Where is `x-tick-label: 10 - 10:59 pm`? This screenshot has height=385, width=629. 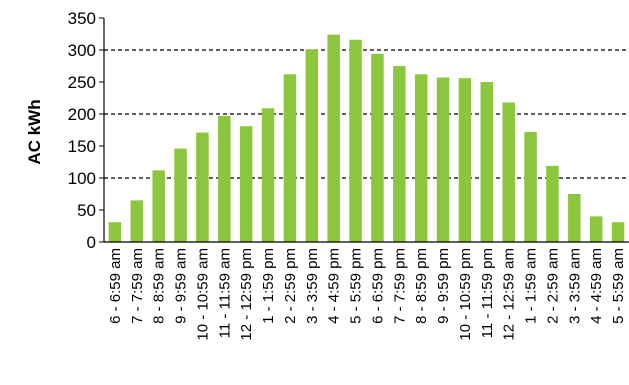
x-tick-label: 10 - 10:59 pm is located at coordinates (465, 294).